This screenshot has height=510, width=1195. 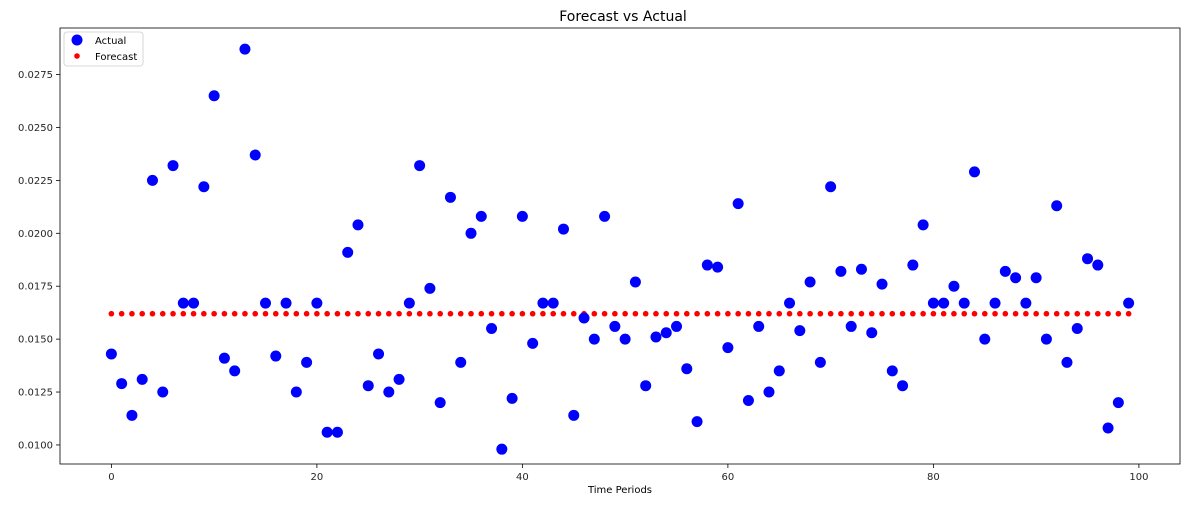 What do you see at coordinates (623, 17) in the screenshot?
I see `chart-title: Forecast vs Actual` at bounding box center [623, 17].